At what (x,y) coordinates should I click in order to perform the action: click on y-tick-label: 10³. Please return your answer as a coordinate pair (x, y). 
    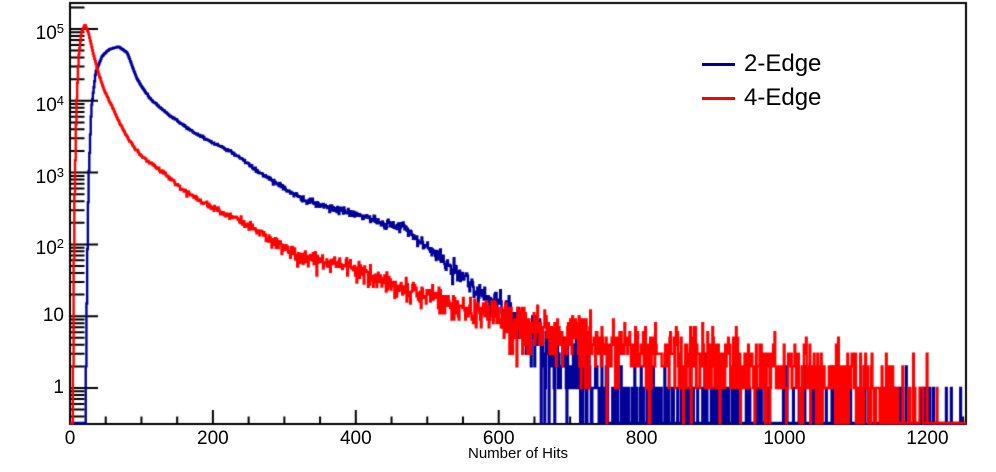
    Looking at the image, I should click on (49, 176).